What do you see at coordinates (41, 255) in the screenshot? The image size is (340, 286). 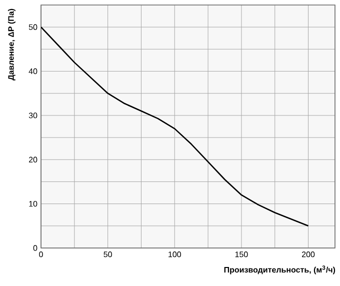 I see `x-tick-label: 0` at bounding box center [41, 255].